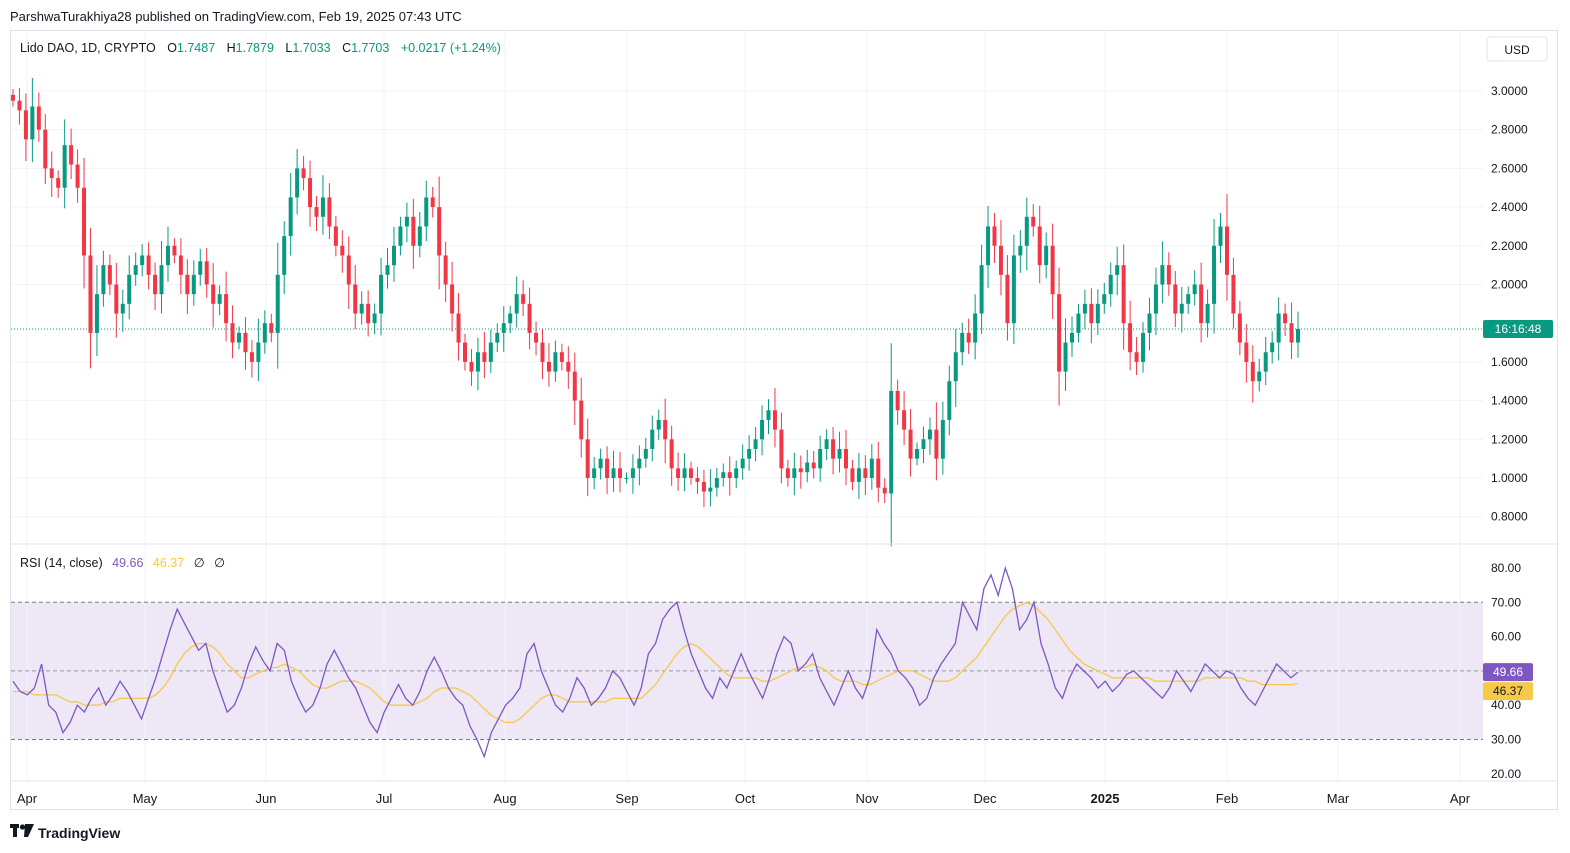 This screenshot has width=1570, height=853. Describe the element at coordinates (65, 832) in the screenshot. I see `tradingview-footer: TradingView` at that location.